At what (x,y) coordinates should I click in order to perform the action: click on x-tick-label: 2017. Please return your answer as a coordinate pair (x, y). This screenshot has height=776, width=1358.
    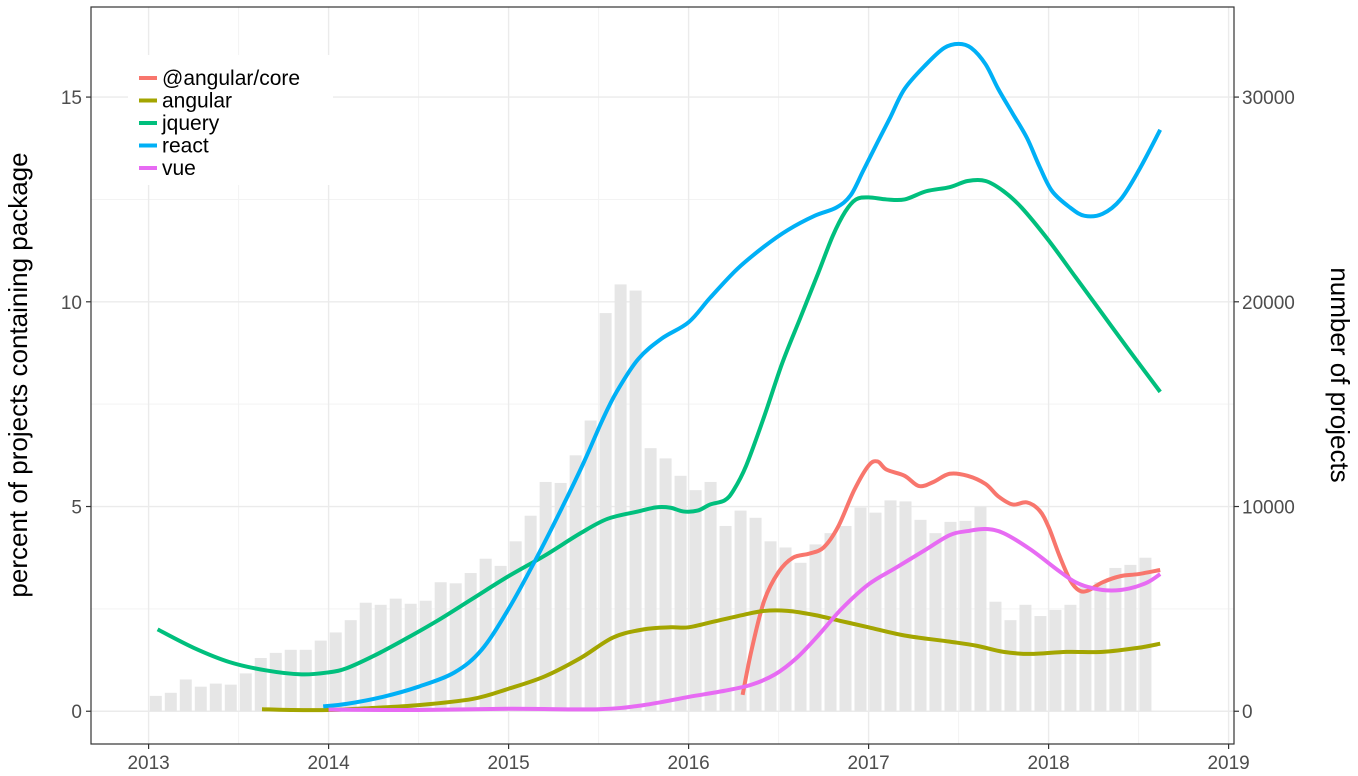
    Looking at the image, I should click on (868, 763).